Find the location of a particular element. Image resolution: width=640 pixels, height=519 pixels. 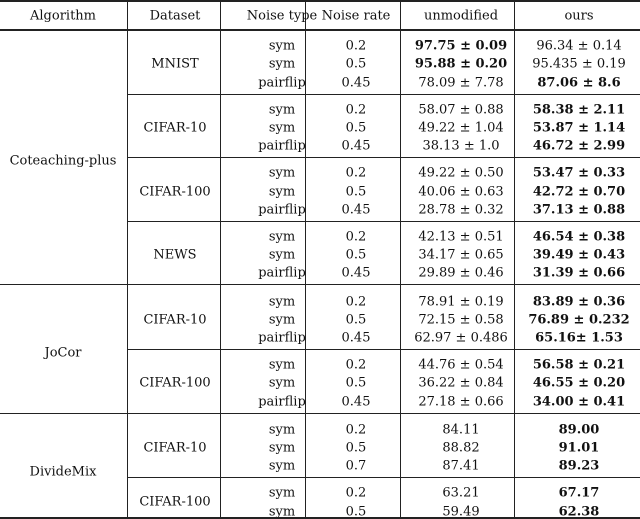

ours-cell: 65.16± 1.53 is located at coordinates (579, 338).